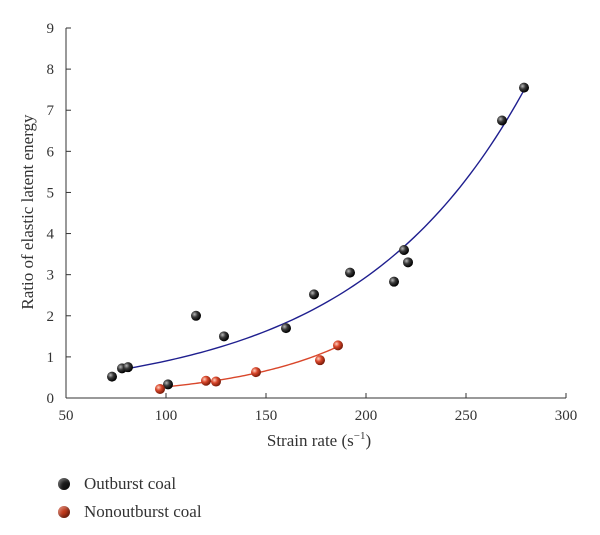  I want to click on legend: Outburst coal Nonoutburst coal, so click(130, 498).